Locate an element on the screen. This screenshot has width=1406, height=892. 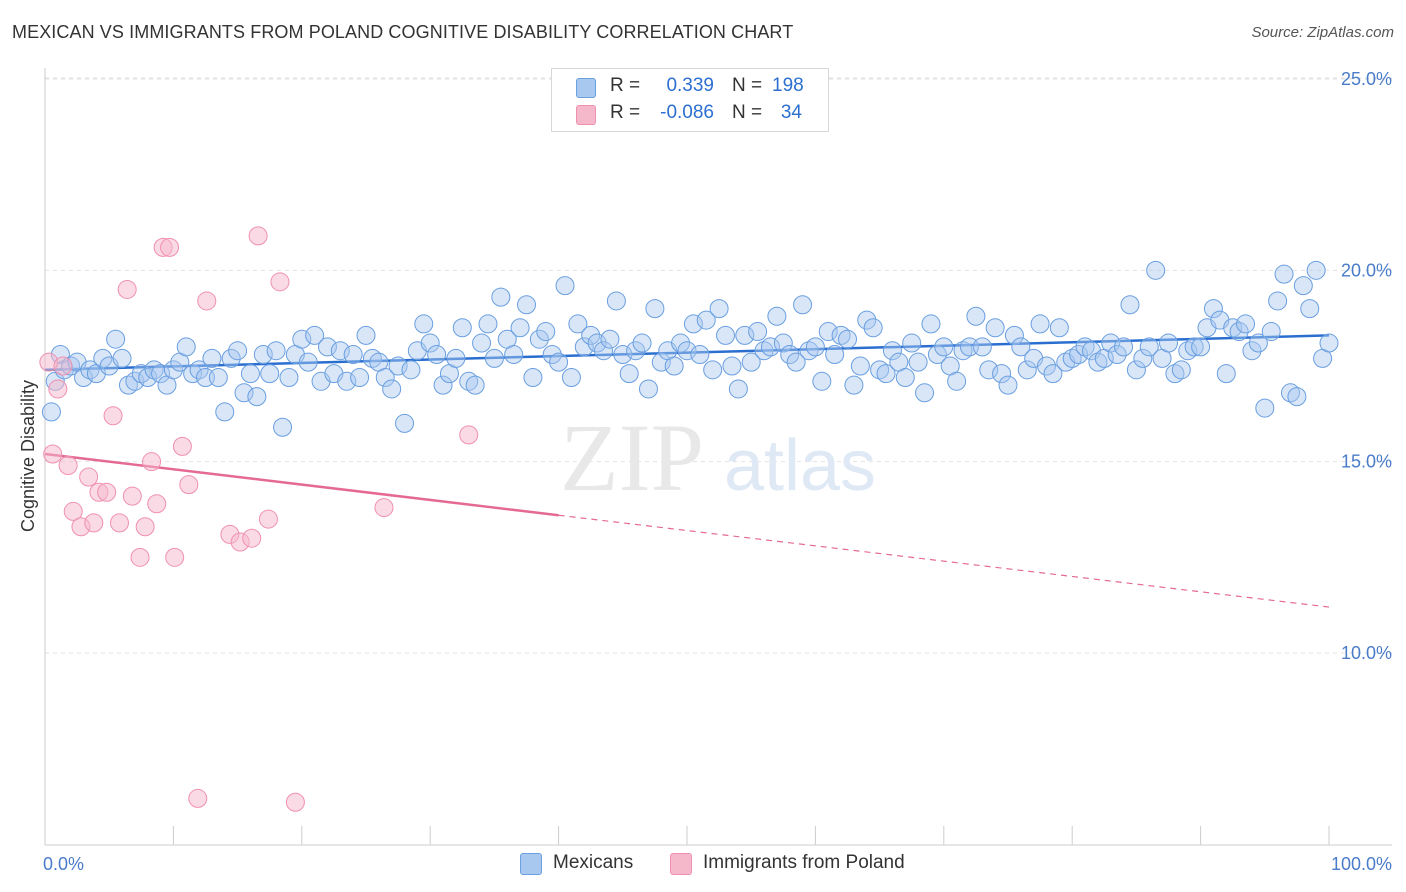
y-tick-label: 20.0% is located at coordinates (1366, 270).